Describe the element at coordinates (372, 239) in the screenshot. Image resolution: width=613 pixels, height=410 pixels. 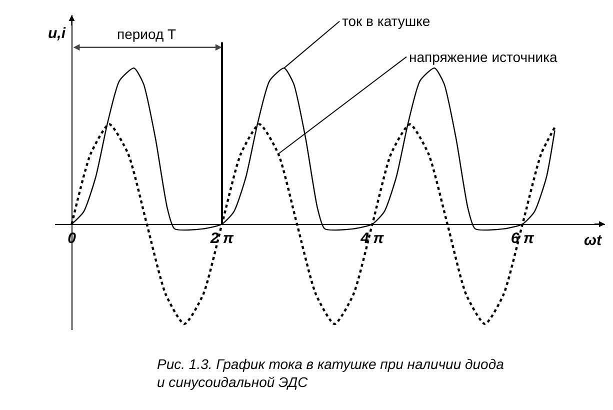
I see `x-tick-label: 4 π` at that location.